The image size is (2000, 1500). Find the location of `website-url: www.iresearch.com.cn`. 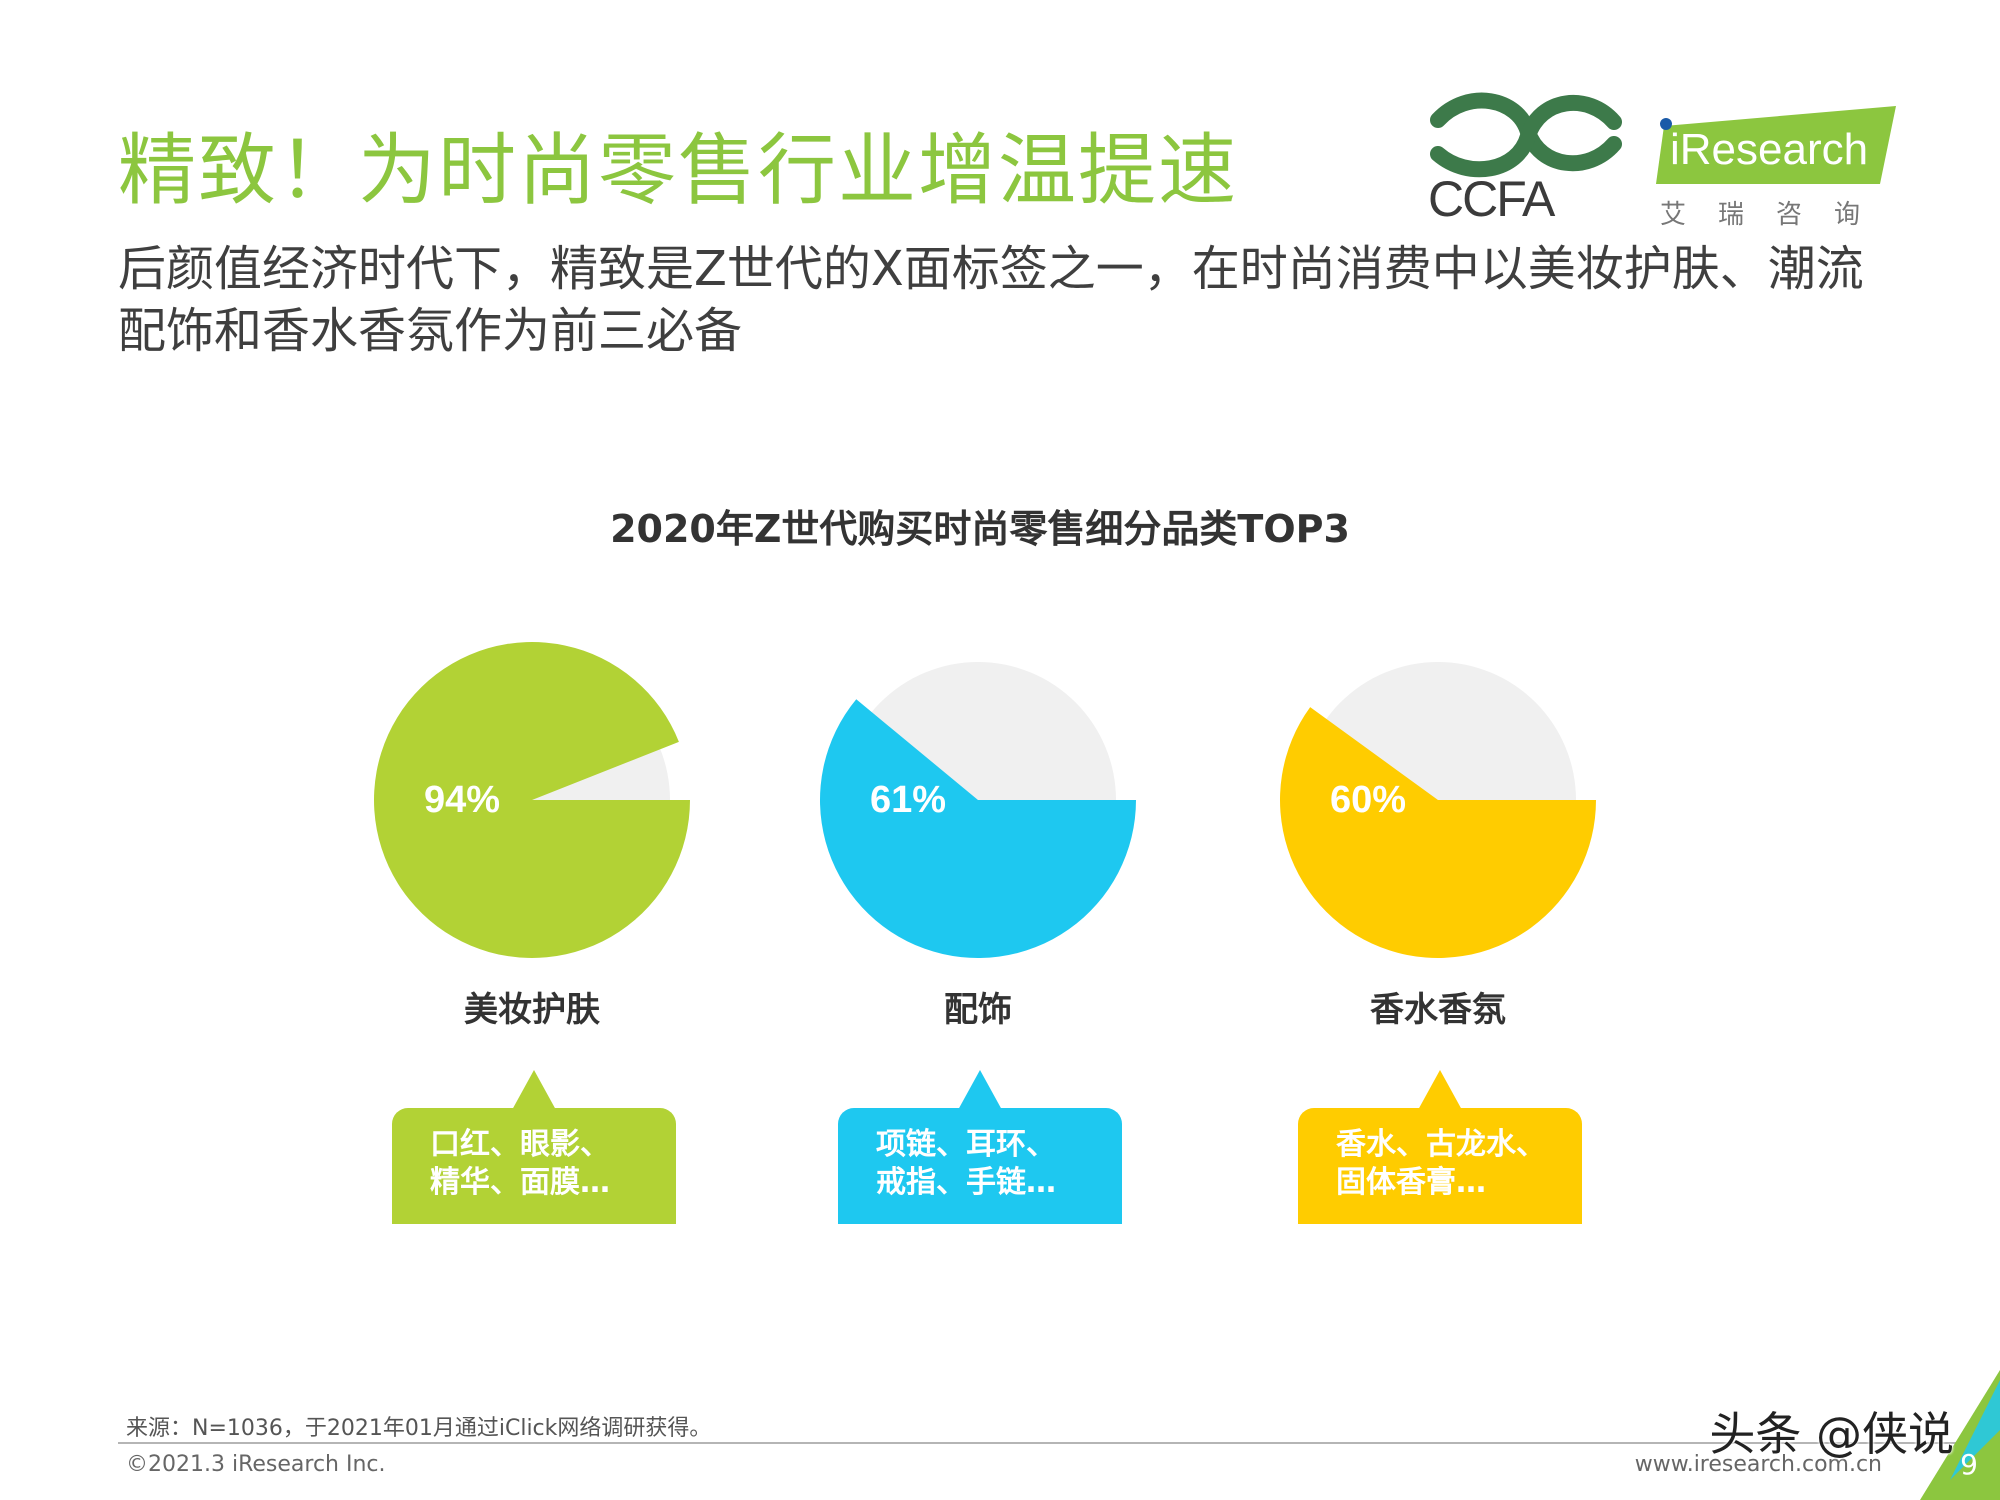

website-url: www.iresearch.com.cn is located at coordinates (1758, 1464).